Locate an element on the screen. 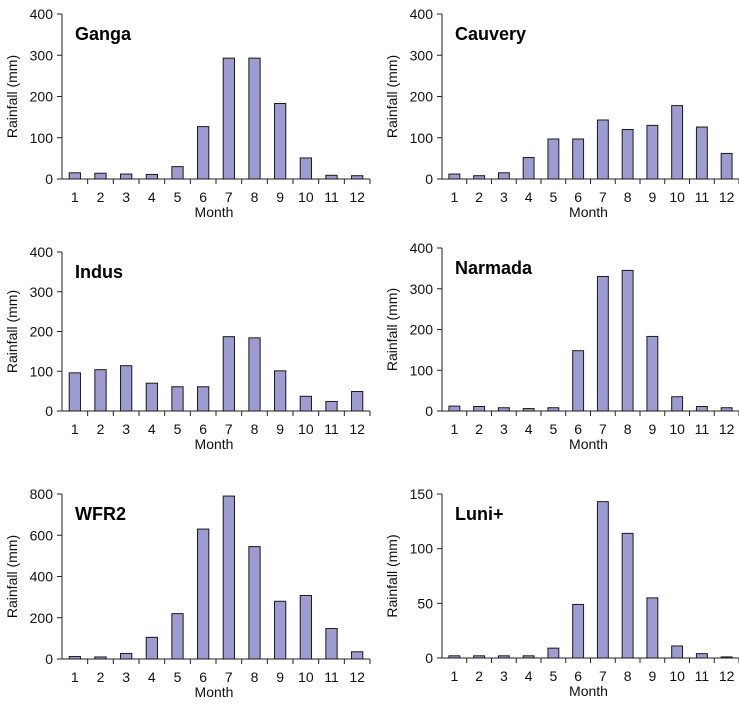 The height and width of the screenshot is (707, 739). y-tick-label: 150 is located at coordinates (422, 494).